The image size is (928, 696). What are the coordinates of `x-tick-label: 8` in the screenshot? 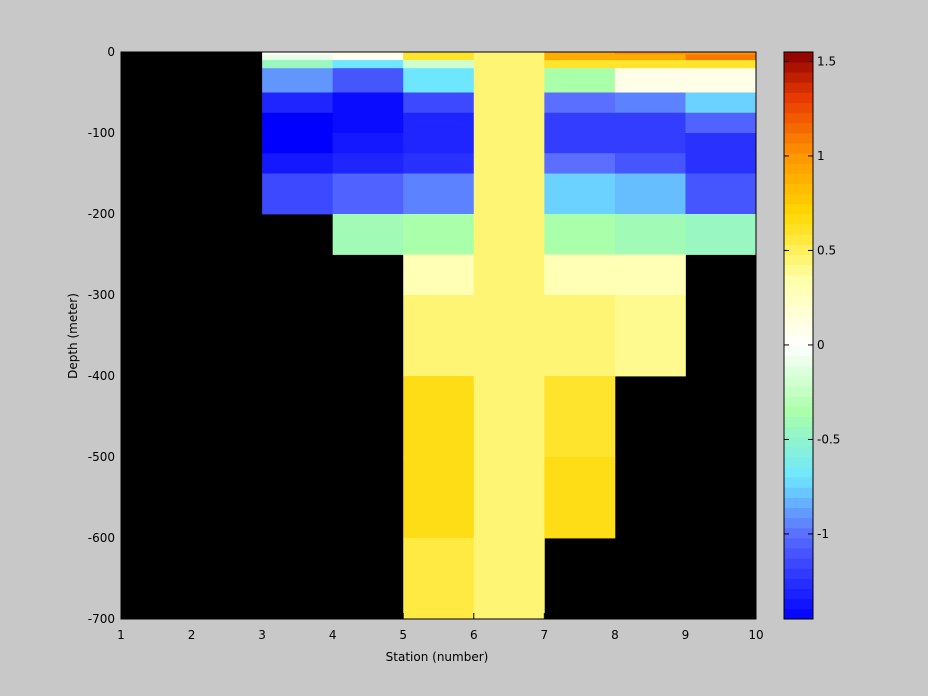 It's located at (615, 635).